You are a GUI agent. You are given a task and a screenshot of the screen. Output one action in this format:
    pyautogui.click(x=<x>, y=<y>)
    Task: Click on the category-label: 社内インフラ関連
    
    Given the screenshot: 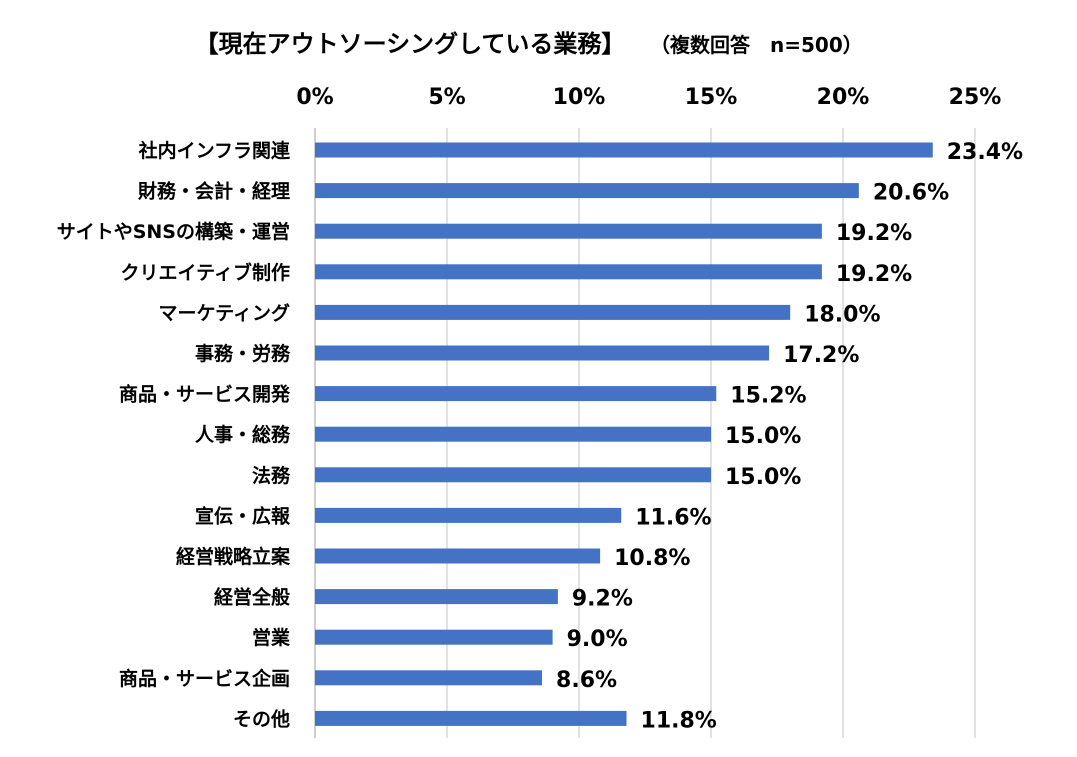 What is the action you would take?
    pyautogui.click(x=214, y=150)
    